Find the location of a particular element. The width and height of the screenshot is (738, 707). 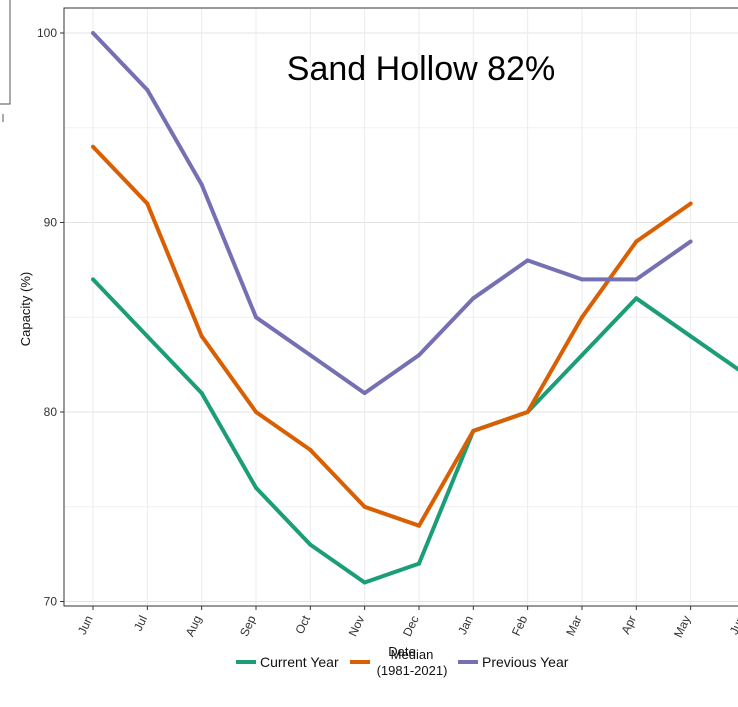

chart-annotation: Sand Hollow 82% is located at coordinates (421, 69).